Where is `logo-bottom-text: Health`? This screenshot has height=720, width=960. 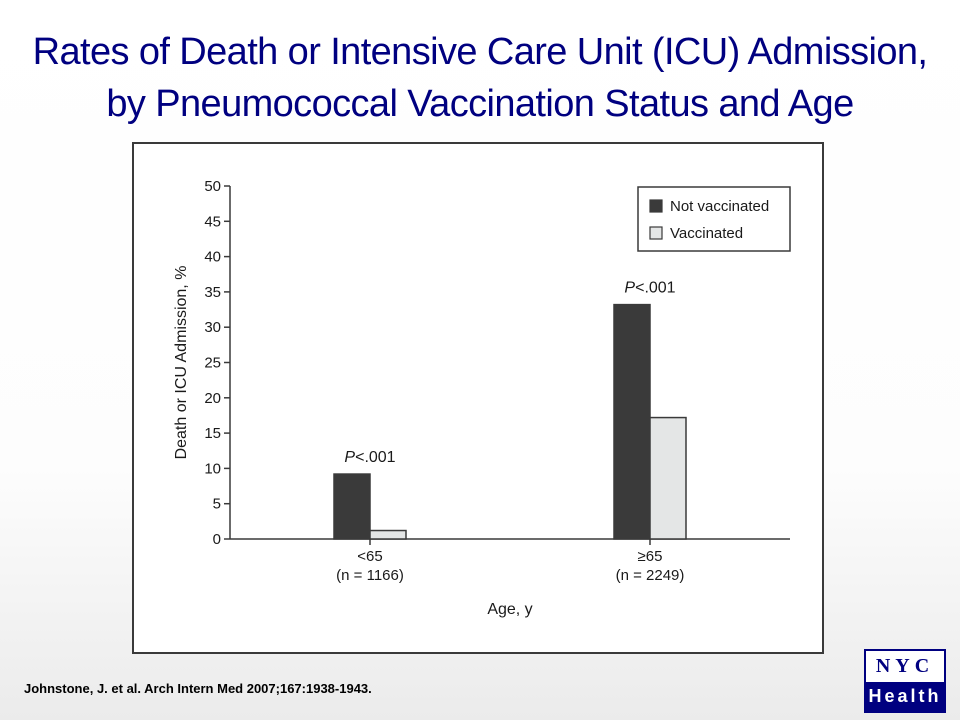 logo-bottom-text: Health is located at coordinates (905, 696).